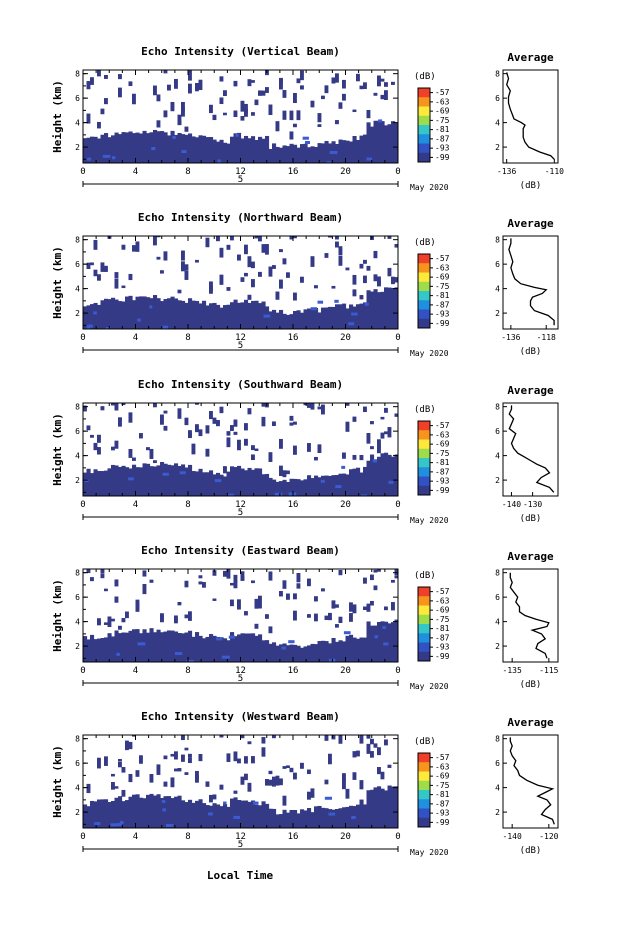  What do you see at coordinates (240, 611) in the screenshot?
I see `echo-heatmap` at bounding box center [240, 611].